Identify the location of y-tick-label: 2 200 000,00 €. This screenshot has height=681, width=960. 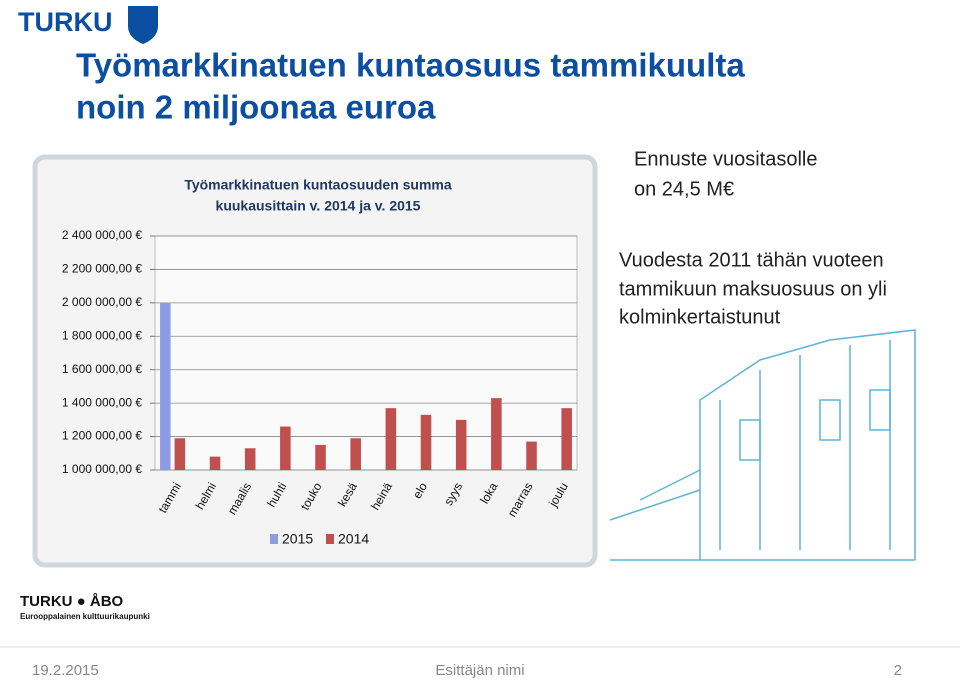
(102, 269).